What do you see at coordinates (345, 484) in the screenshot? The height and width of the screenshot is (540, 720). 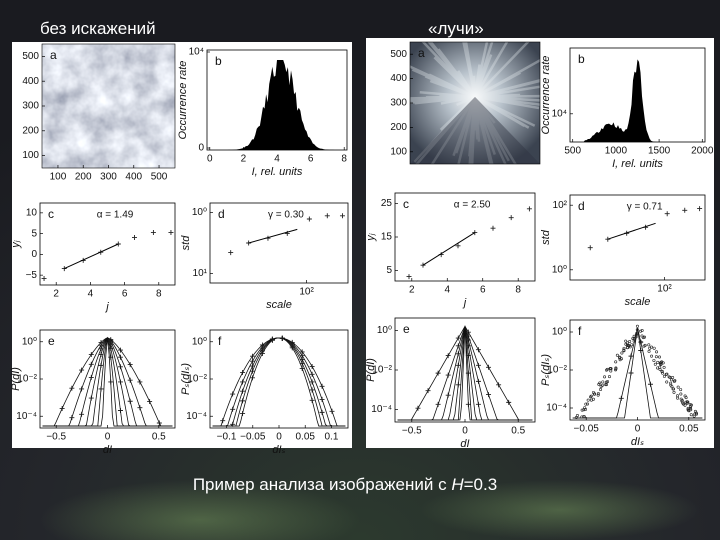 I see `caption: Пример анализа изображений с H=0.3` at bounding box center [345, 484].